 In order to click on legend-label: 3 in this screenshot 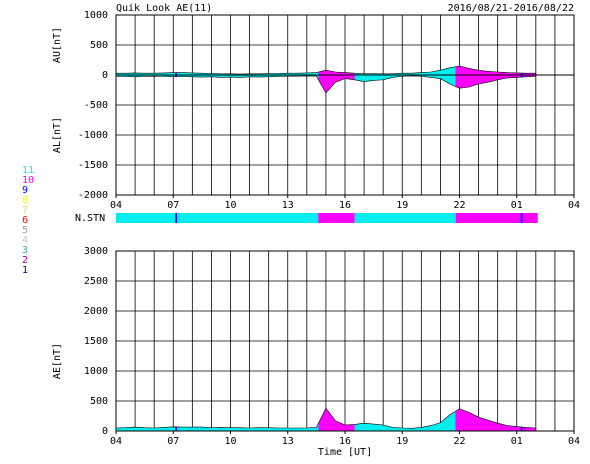, I will do `click(25, 250)`.